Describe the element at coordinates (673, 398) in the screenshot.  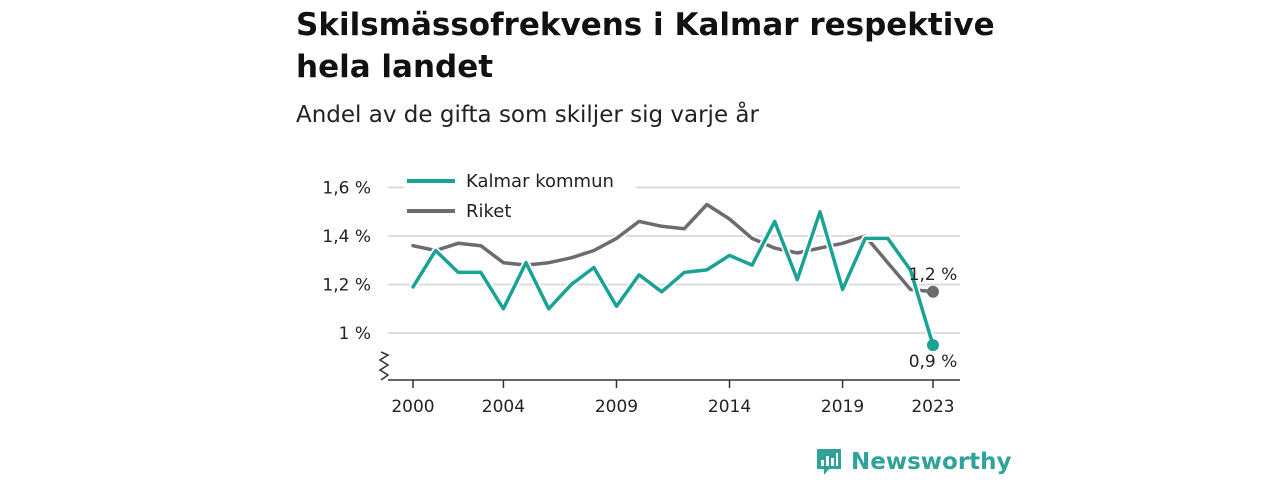
I see `x-axis-ticks: 2000 2004 2009 2014 2019 2023` at that location.